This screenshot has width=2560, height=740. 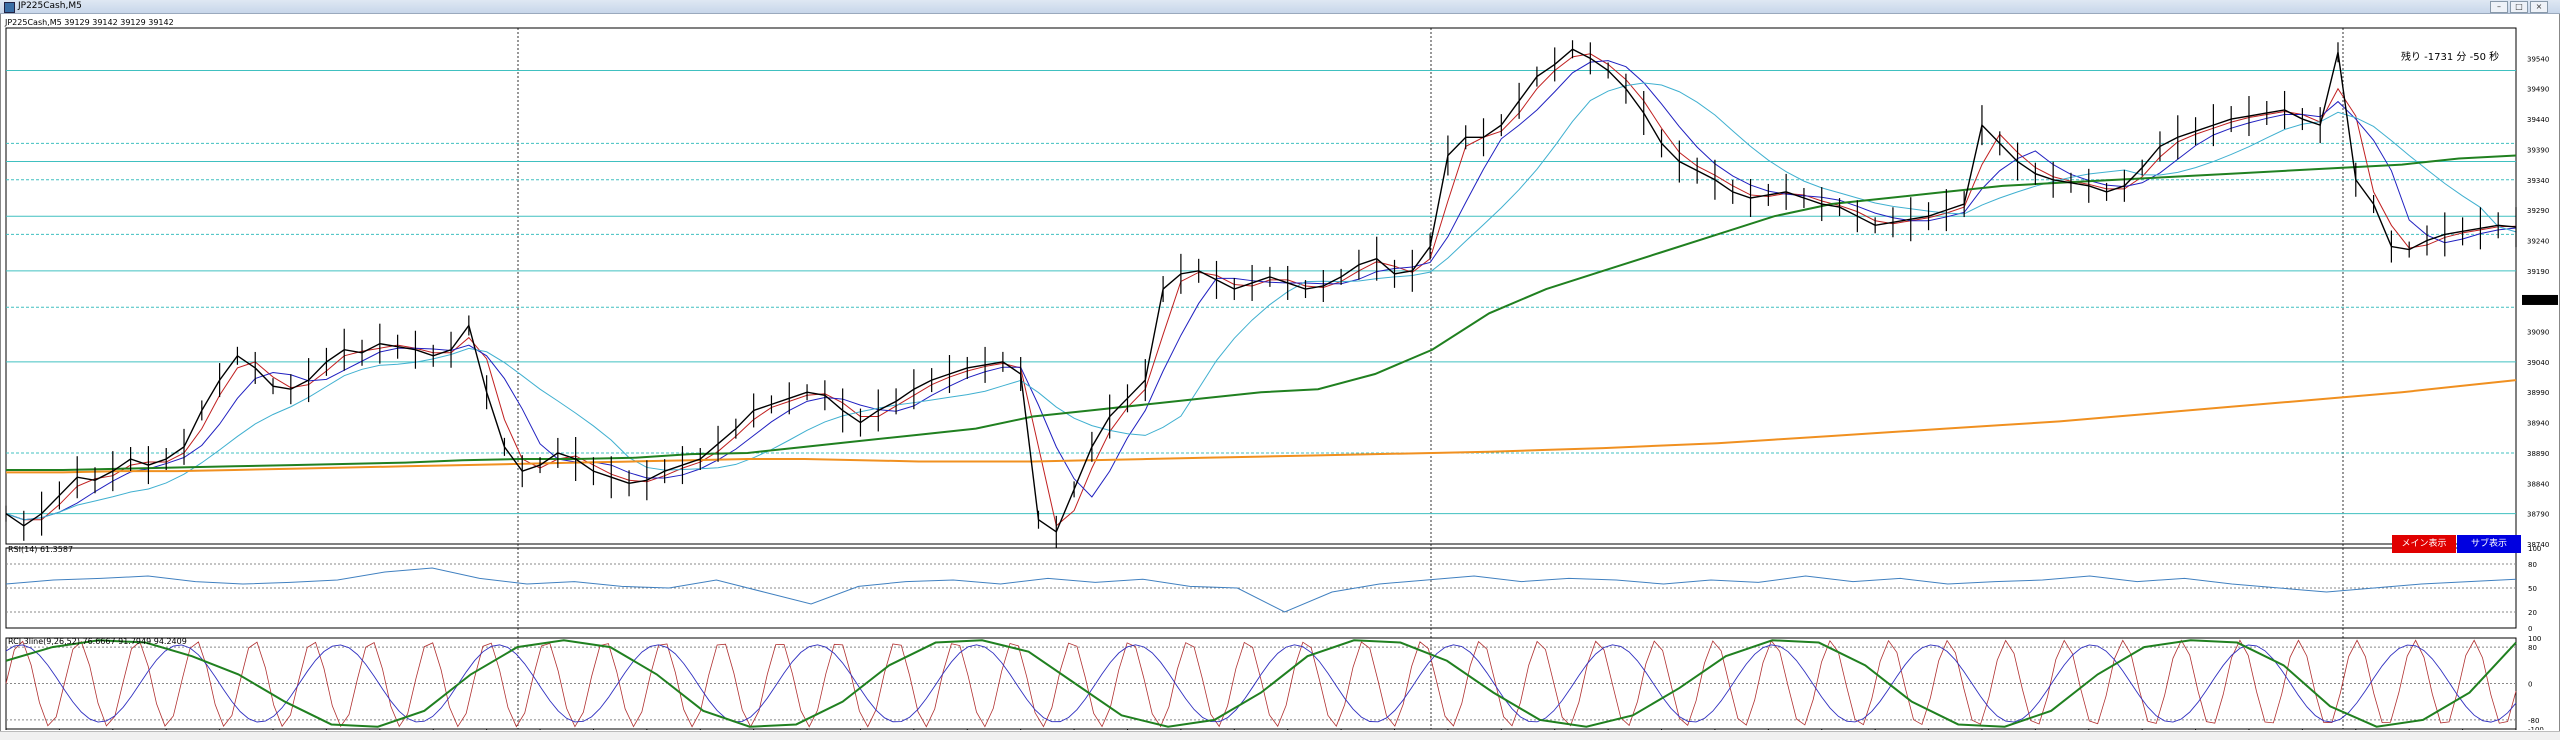 I want to click on rci-tick-label: 80, so click(x=2532, y=648).